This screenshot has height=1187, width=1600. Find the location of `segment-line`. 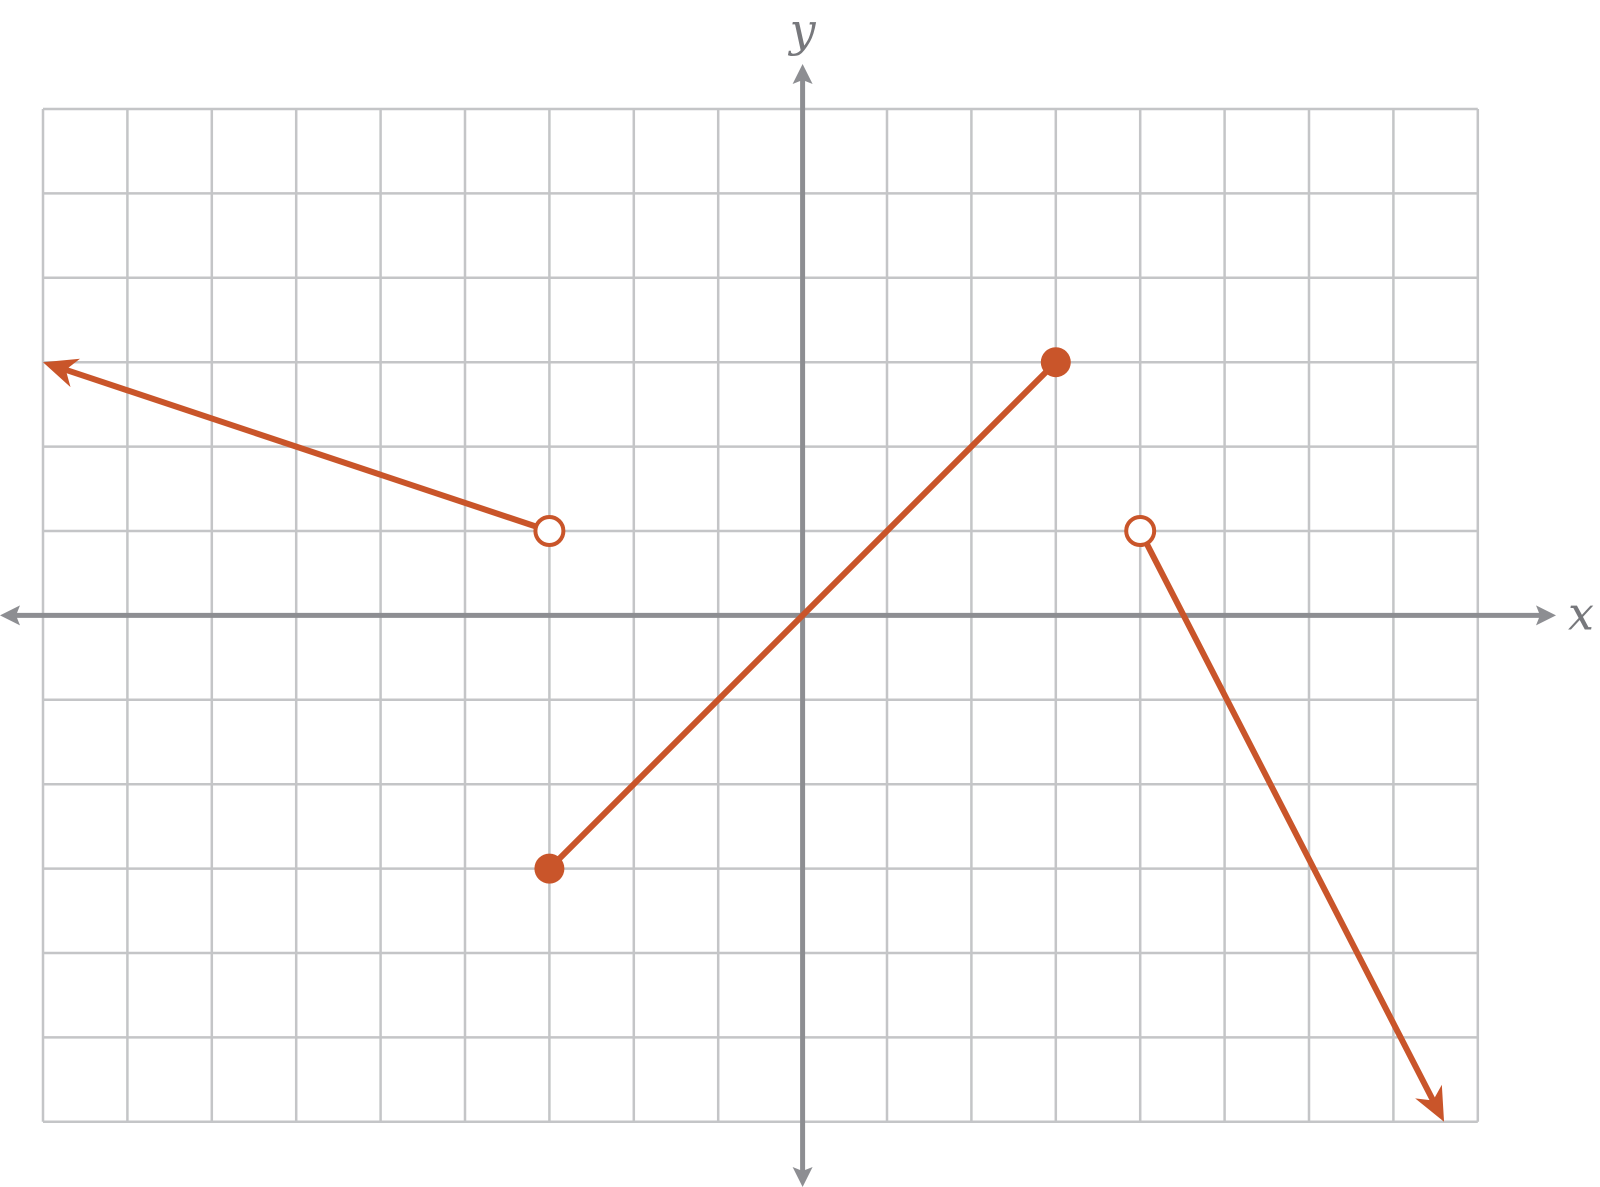

segment-line is located at coordinates (802, 615).